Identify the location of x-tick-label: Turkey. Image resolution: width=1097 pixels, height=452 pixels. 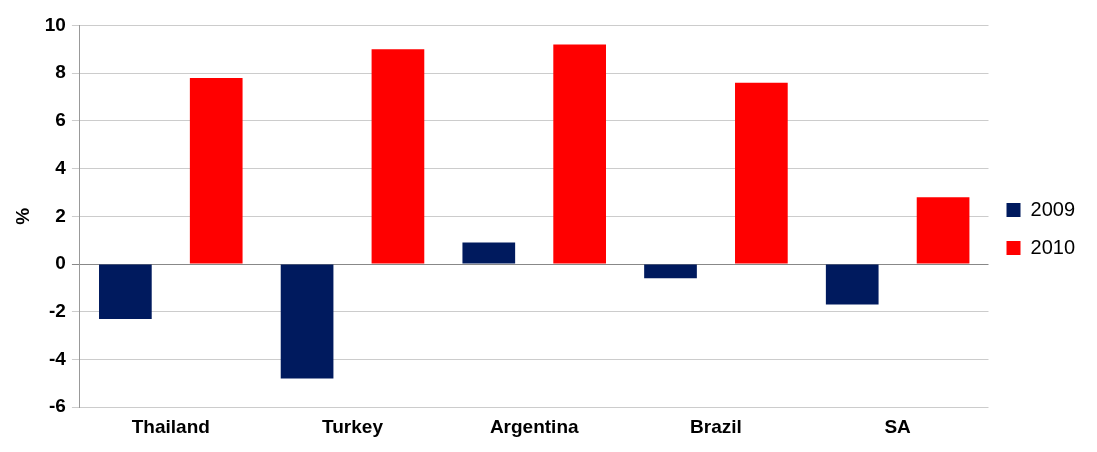
(353, 426).